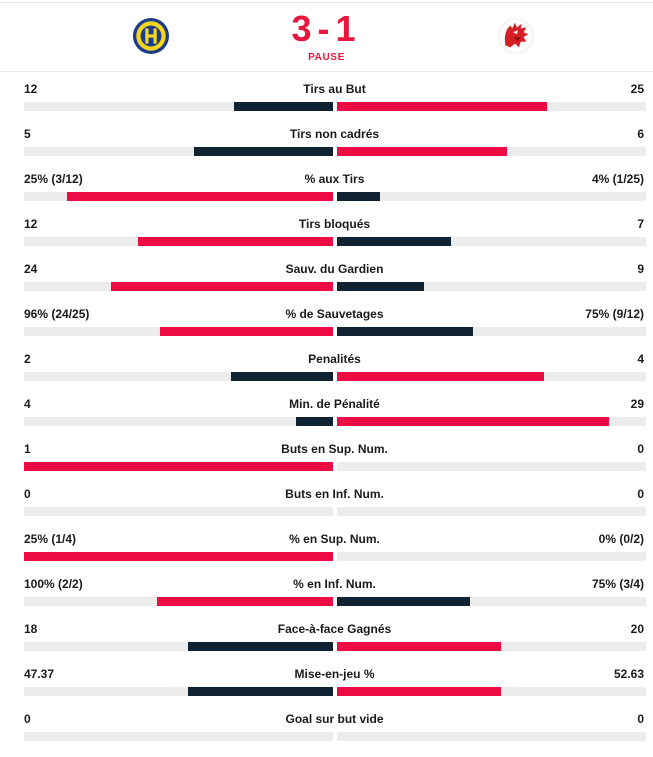 The height and width of the screenshot is (757, 653). I want to click on stat-left-value: 100% (2/2), so click(53, 584).